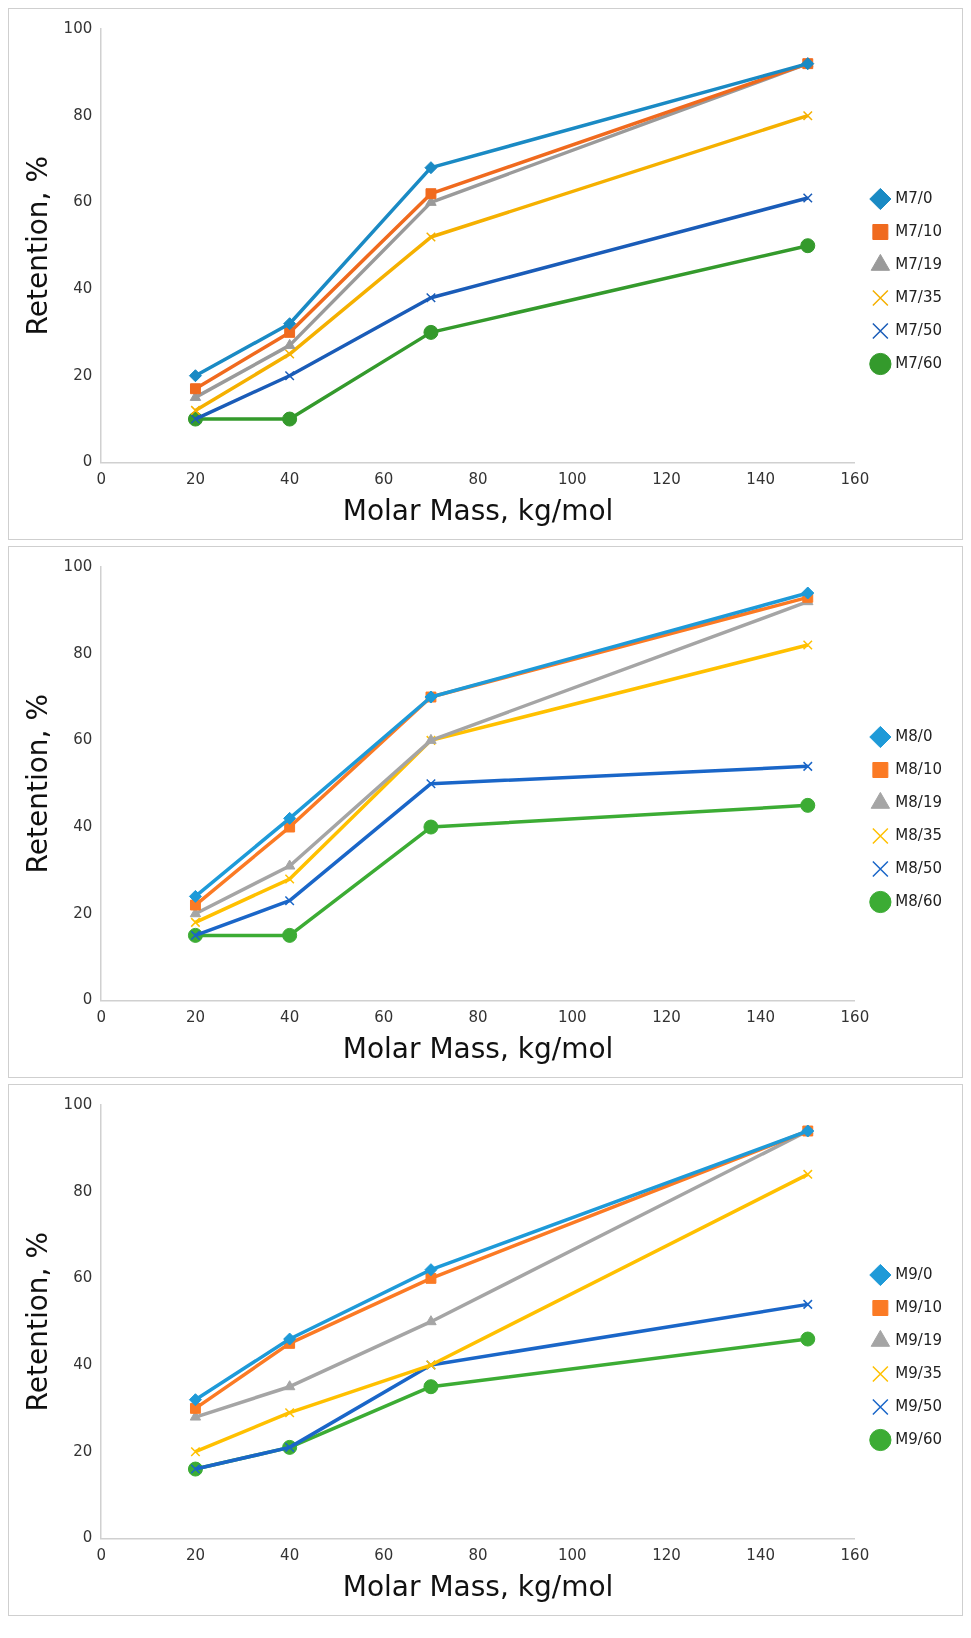 The width and height of the screenshot is (971, 1638). Describe the element at coordinates (919, 296) in the screenshot. I see `legend-label: M7/35` at that location.